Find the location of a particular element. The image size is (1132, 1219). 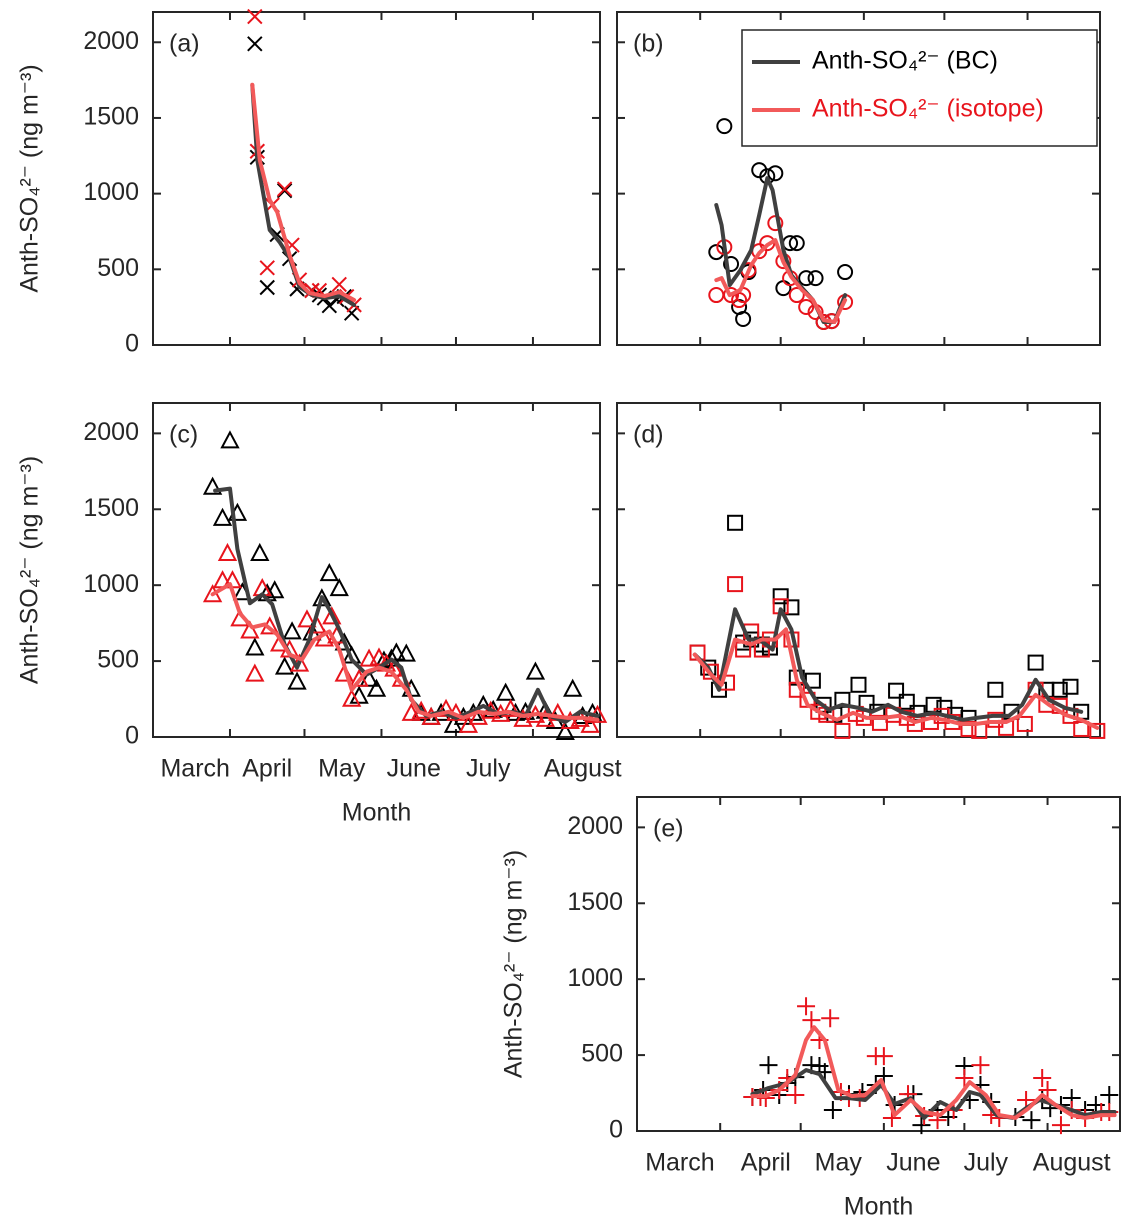

panel-label: (e) is located at coordinates (668, 829).